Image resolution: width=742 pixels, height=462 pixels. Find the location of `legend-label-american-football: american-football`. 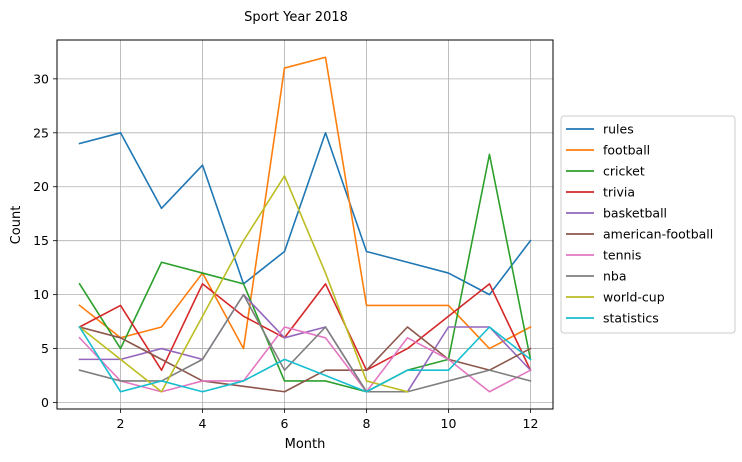

legend-label-american-football: american-football is located at coordinates (658, 234).